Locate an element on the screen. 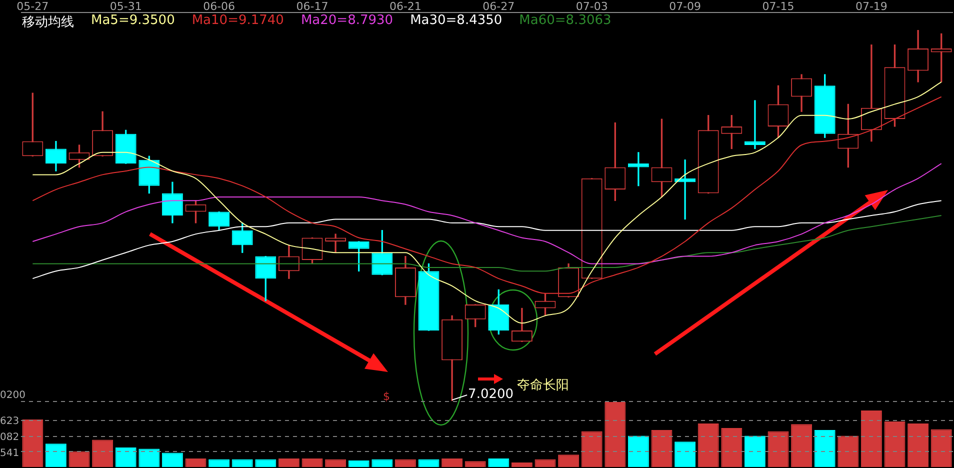 The image size is (954, 468). text: Ma60=8.3063 is located at coordinates (565, 21).